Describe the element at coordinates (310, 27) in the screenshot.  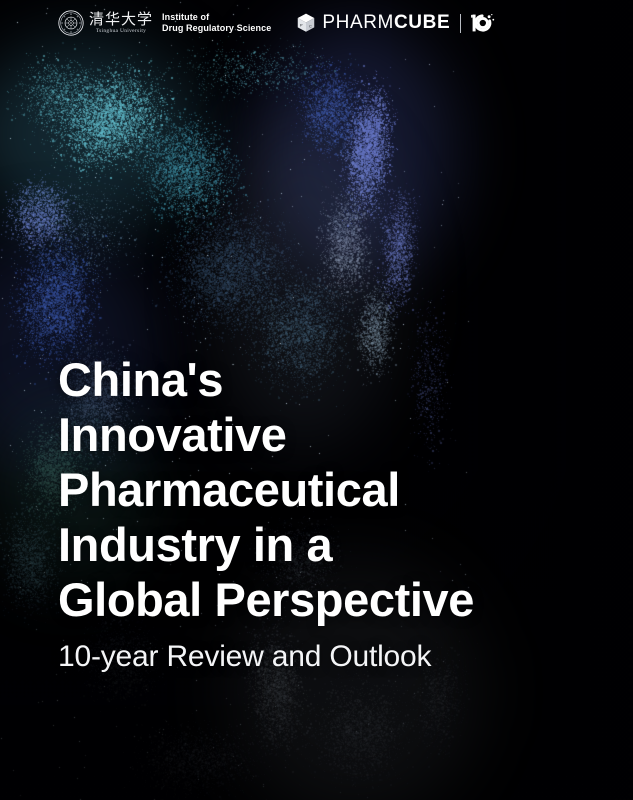
I see `svg-text: C` at that location.